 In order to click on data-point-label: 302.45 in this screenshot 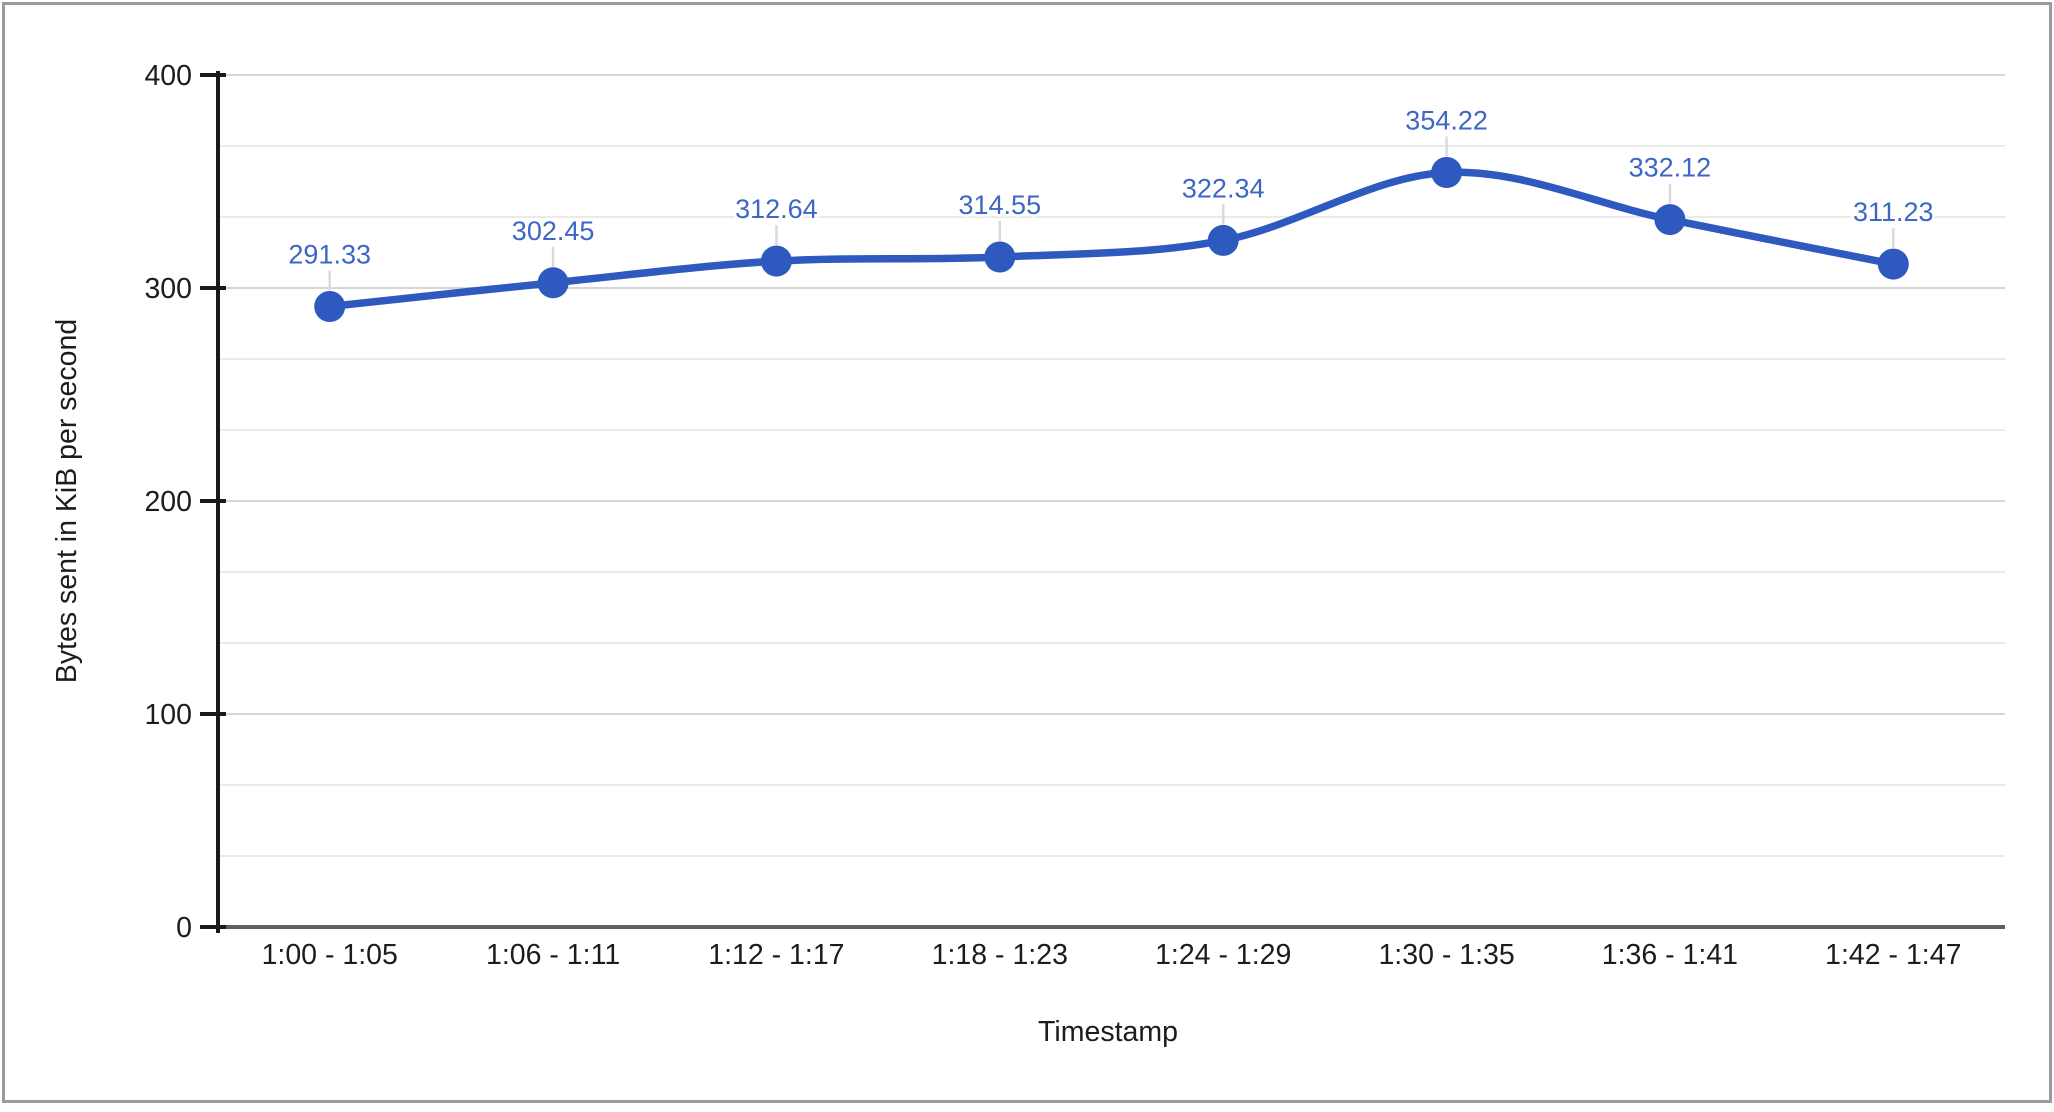, I will do `click(553, 231)`.